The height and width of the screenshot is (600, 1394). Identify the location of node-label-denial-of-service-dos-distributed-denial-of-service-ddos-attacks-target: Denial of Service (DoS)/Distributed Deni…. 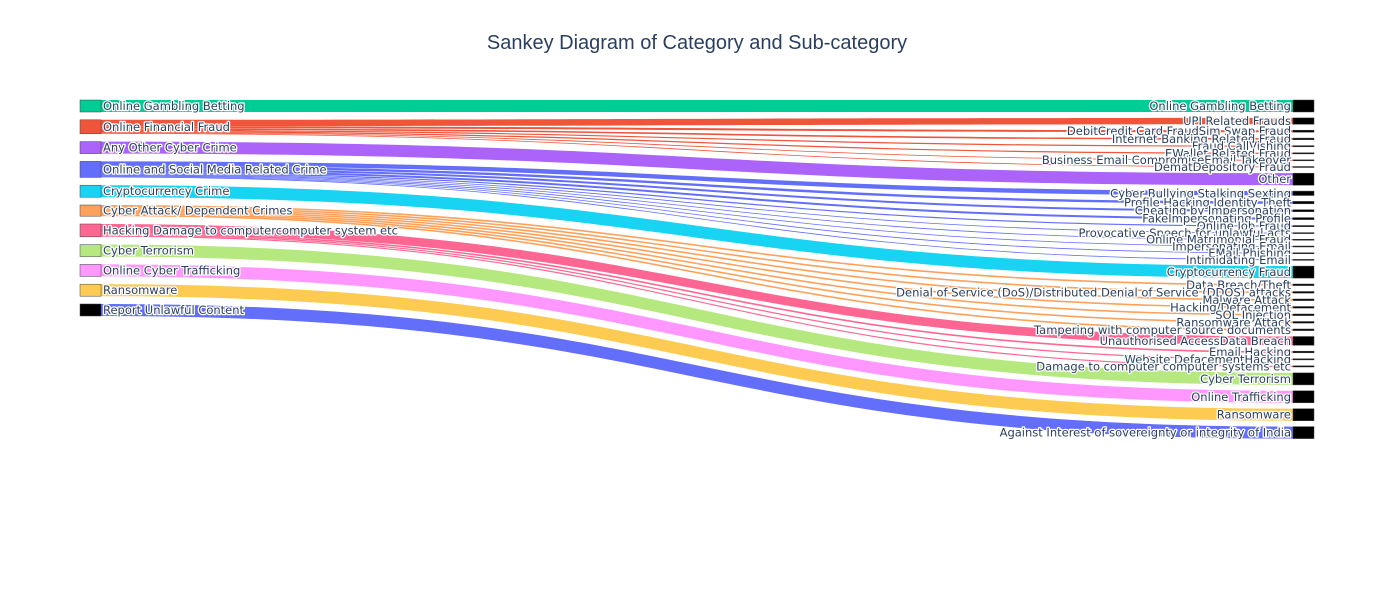
(1093, 292).